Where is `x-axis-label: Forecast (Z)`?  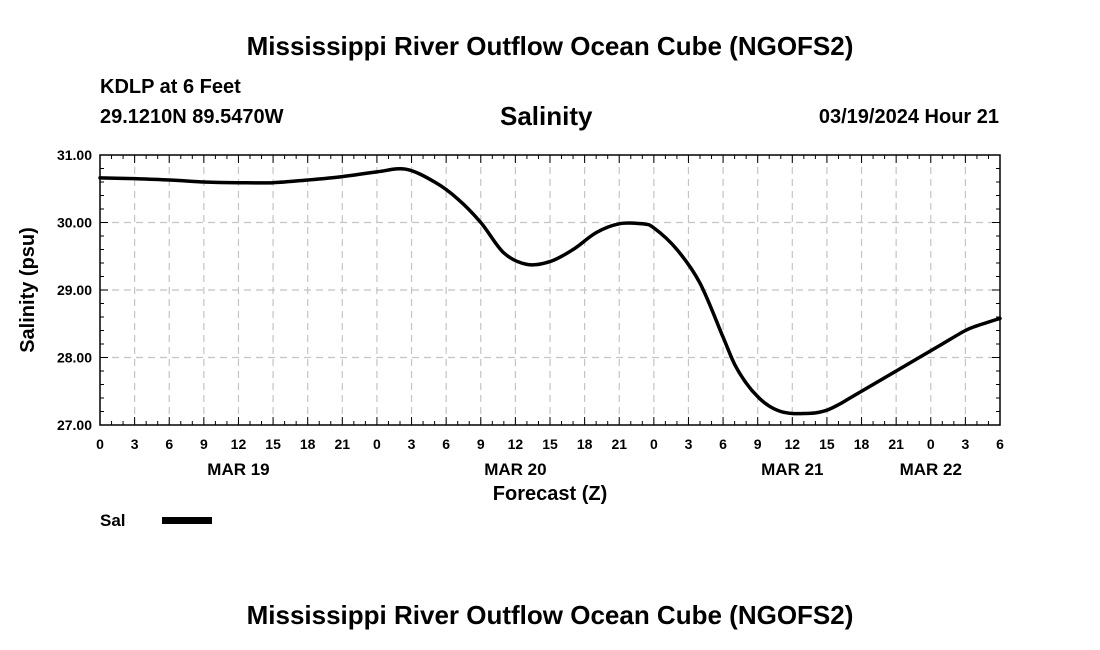
x-axis-label: Forecast (Z) is located at coordinates (550, 494).